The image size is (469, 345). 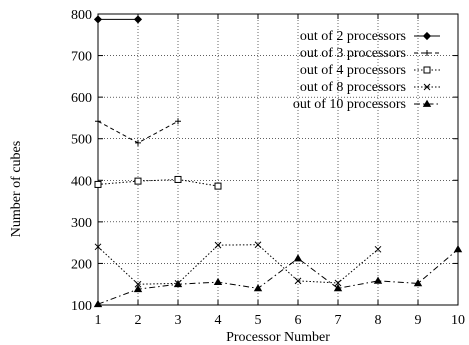 I want to click on y-tick-label: 300, so click(x=81, y=223).